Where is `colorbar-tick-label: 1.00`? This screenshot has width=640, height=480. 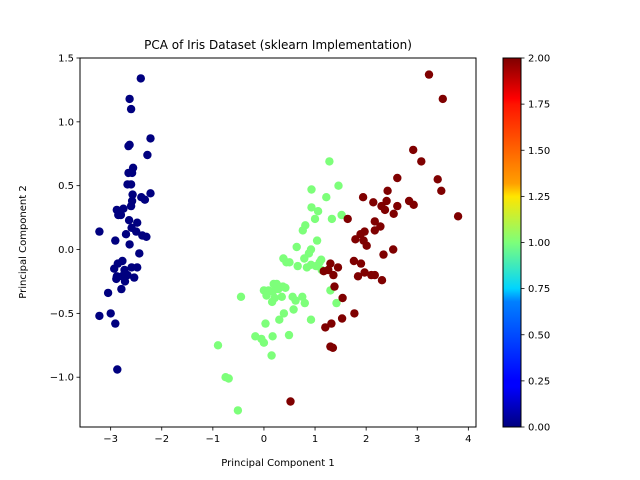 colorbar-tick-label: 1.00 is located at coordinates (539, 243).